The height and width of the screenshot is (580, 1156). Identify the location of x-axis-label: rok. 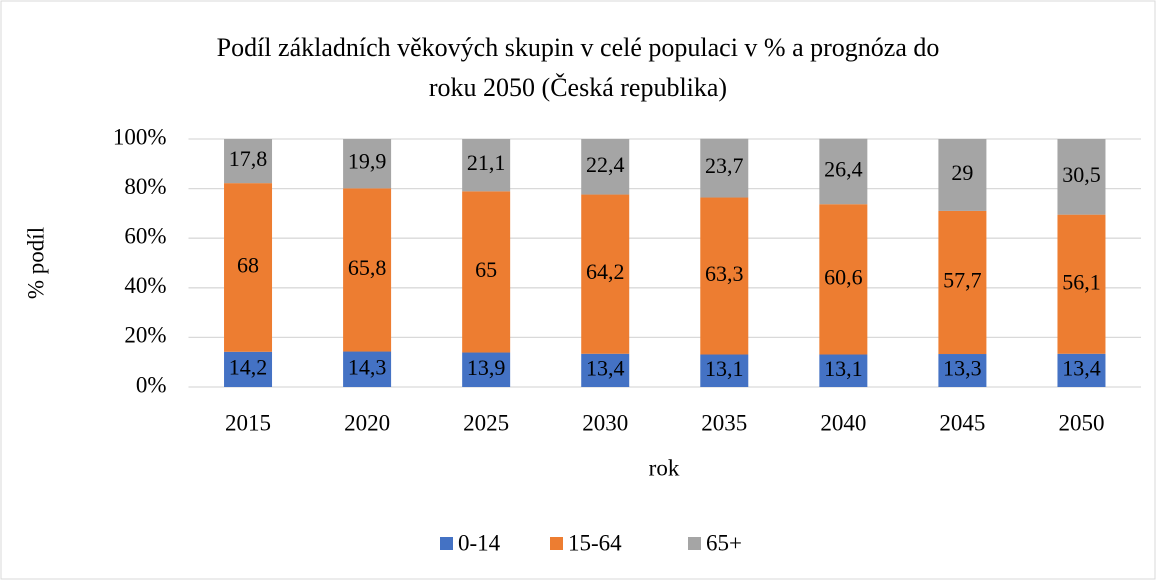
(664, 467).